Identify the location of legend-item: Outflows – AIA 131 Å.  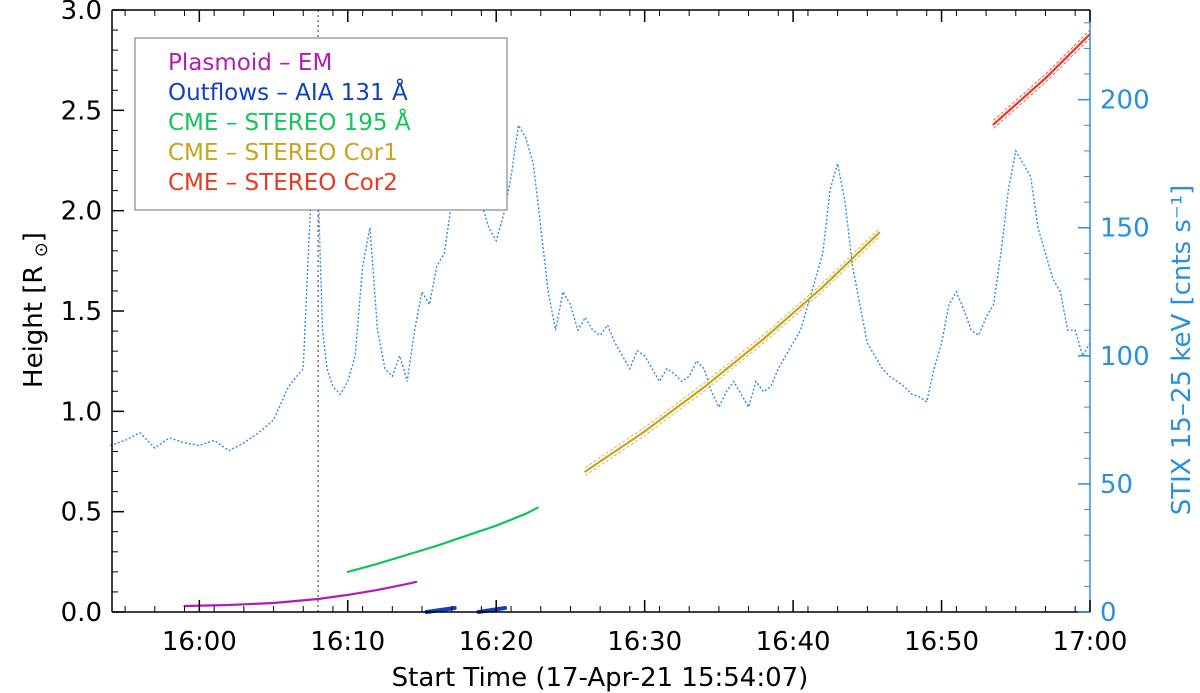
(288, 92).